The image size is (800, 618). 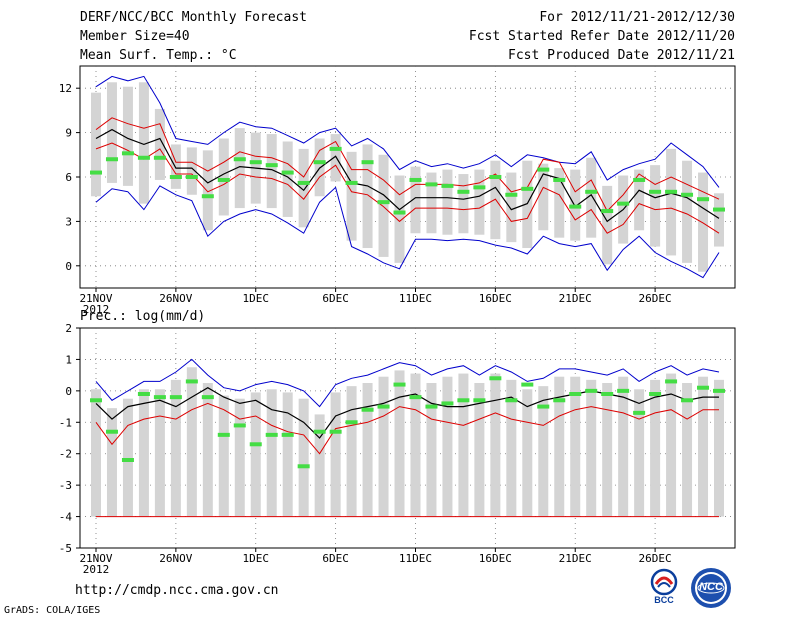 What do you see at coordinates (711, 587) in the screenshot?
I see `ncc-logo-text: NCC` at bounding box center [711, 587].